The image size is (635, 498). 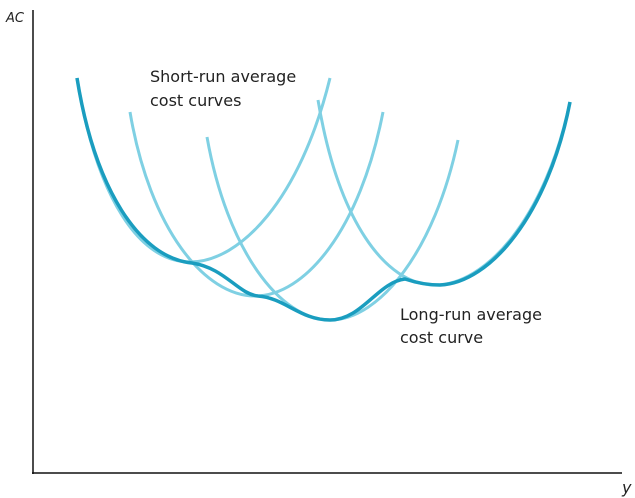 What do you see at coordinates (441, 337) in the screenshot?
I see `annotation: cost curve` at bounding box center [441, 337].